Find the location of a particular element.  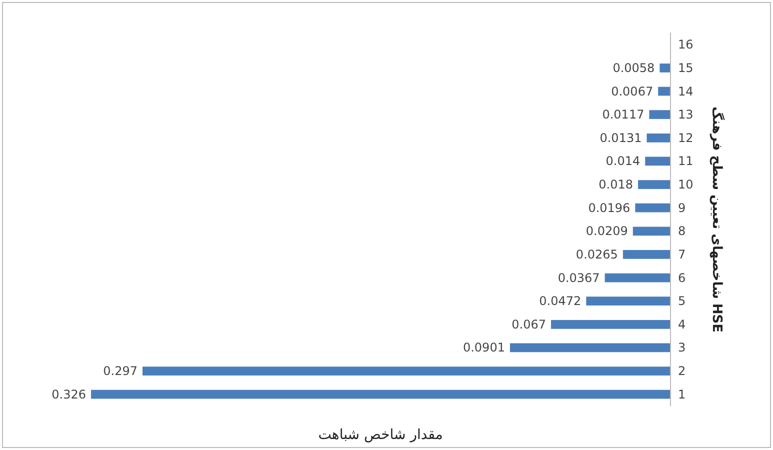

y-tick-label: 12 is located at coordinates (686, 137).